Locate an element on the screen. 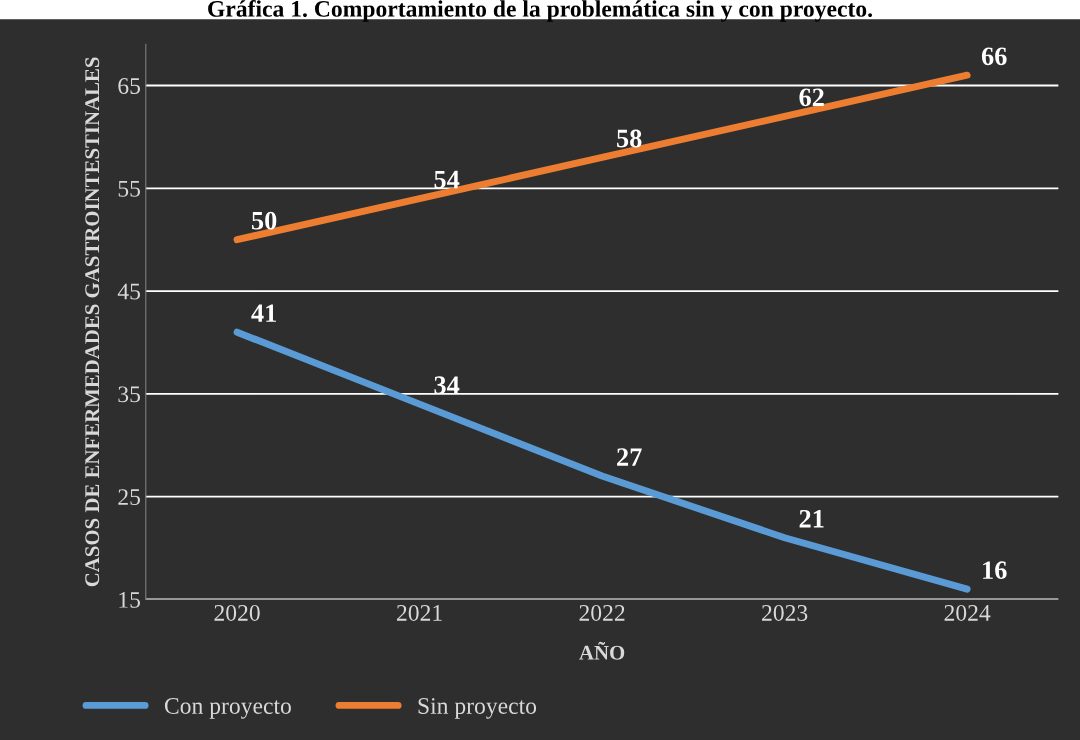  x-tick-label: 2020 is located at coordinates (237, 612).